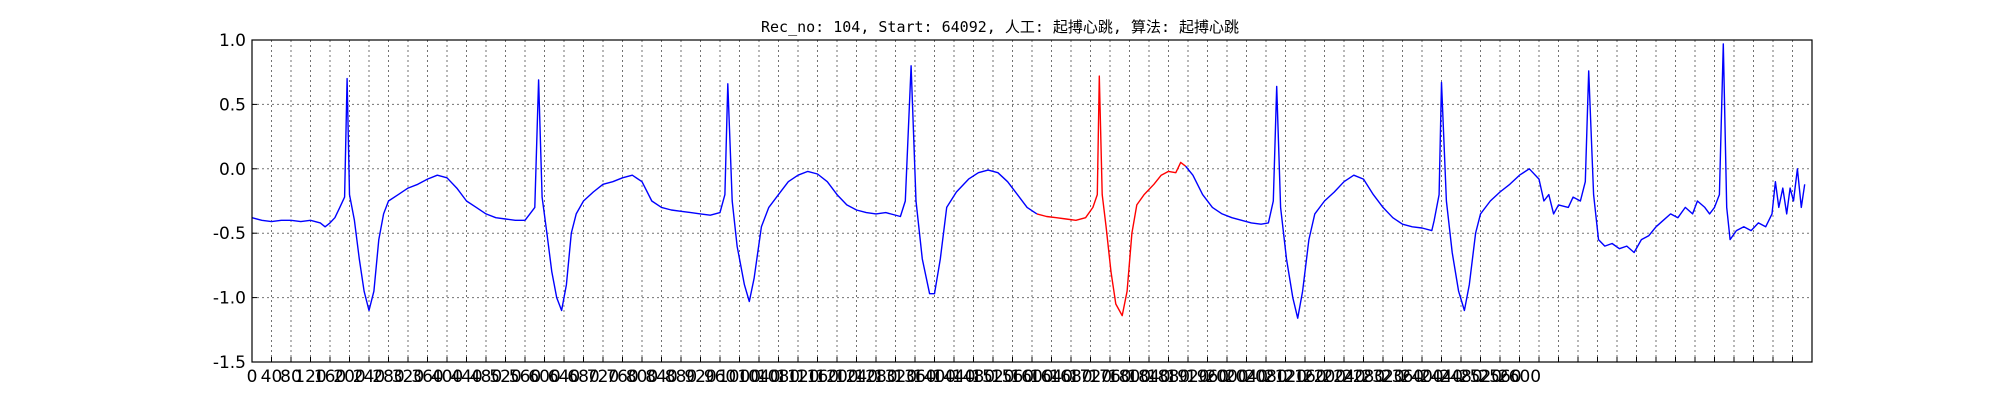  I want to click on x-tick-label: 2400, so click(1421, 377).